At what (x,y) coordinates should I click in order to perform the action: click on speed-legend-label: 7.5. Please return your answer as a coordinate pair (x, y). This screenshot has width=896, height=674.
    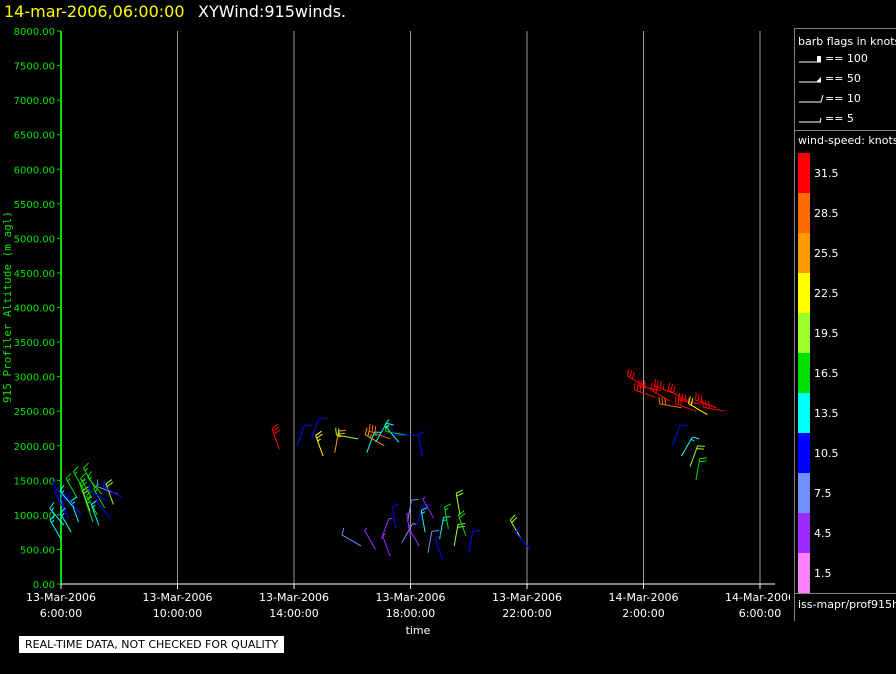
    Looking at the image, I should click on (823, 493).